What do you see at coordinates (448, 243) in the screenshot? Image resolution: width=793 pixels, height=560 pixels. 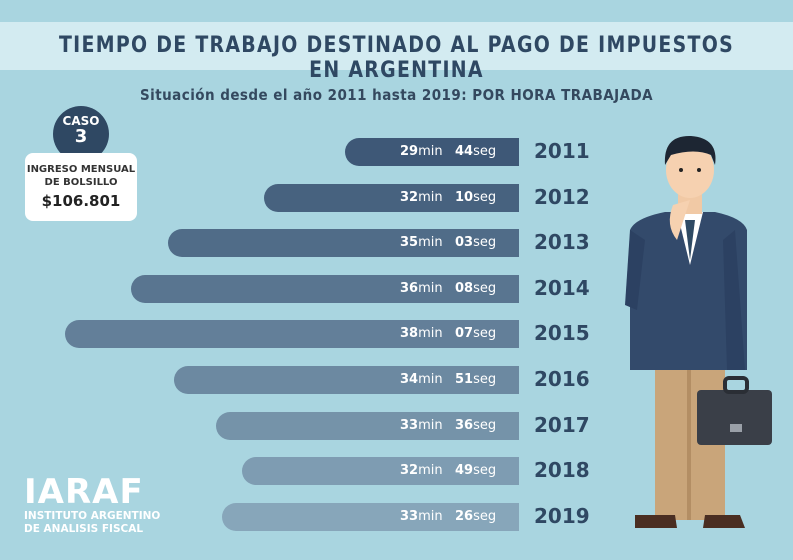 I see `bar-label-2013: 35min 03seg` at bounding box center [448, 243].